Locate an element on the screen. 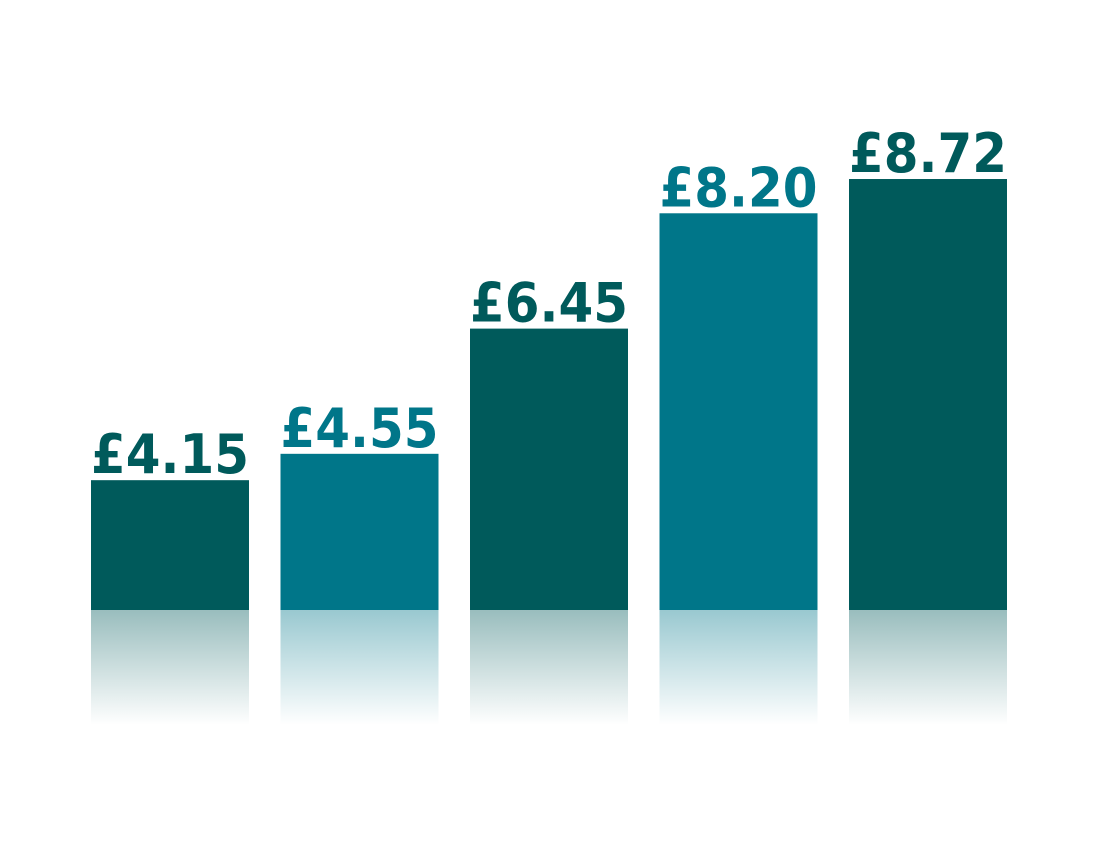 This screenshot has height=850, width=1100. data-label-1: £4.15 is located at coordinates (170, 454).